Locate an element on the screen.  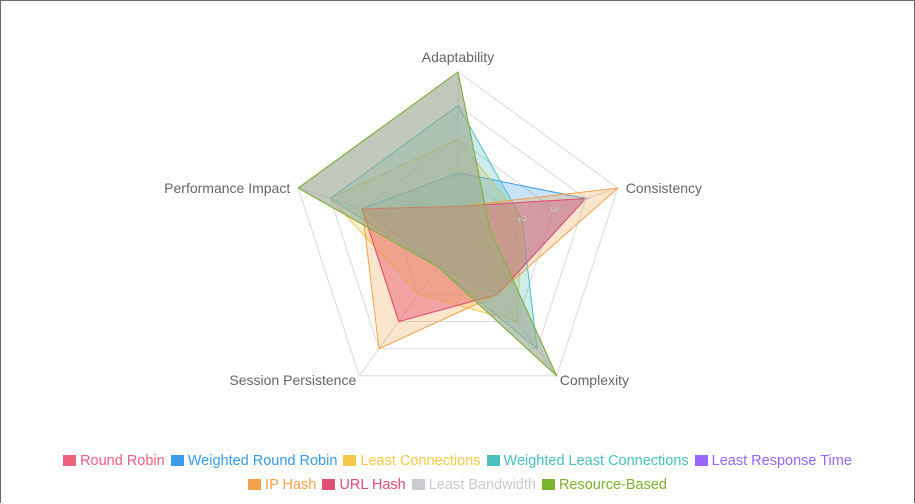
legend-item: Weighted Least Connections is located at coordinates (587, 461).